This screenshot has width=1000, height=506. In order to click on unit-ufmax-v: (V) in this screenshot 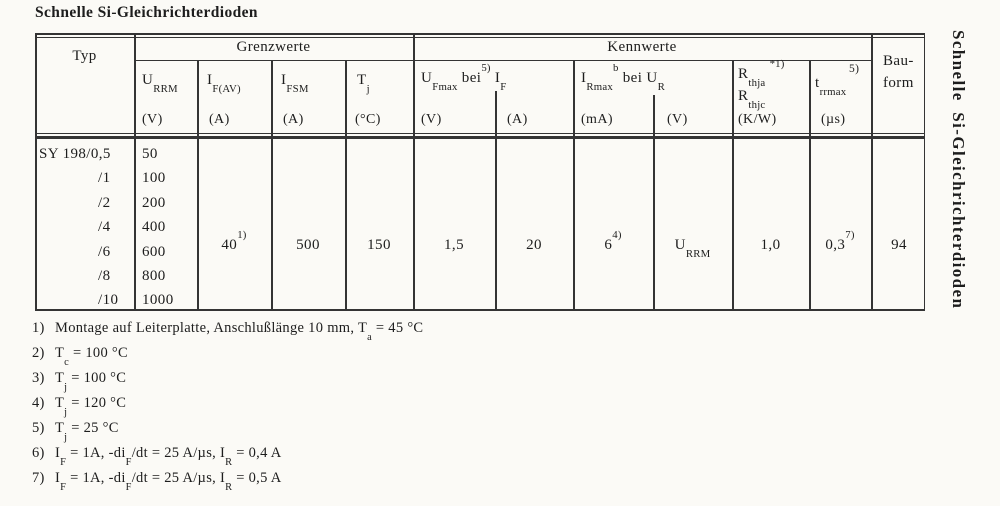, I will do `click(431, 119)`.